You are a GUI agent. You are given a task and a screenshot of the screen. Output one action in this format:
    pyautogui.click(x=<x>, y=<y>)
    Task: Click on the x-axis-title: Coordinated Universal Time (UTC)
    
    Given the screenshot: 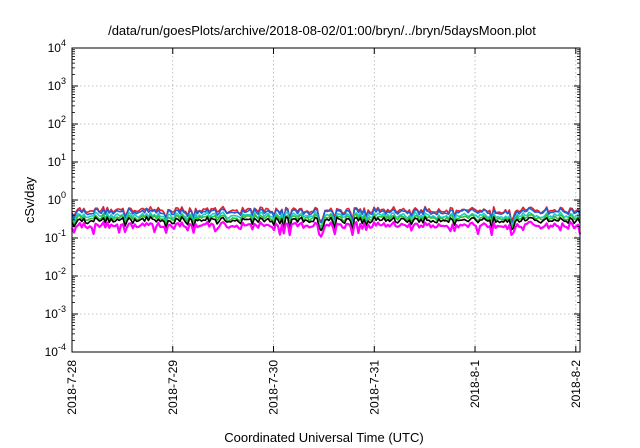 What is the action you would take?
    pyautogui.click(x=323, y=437)
    